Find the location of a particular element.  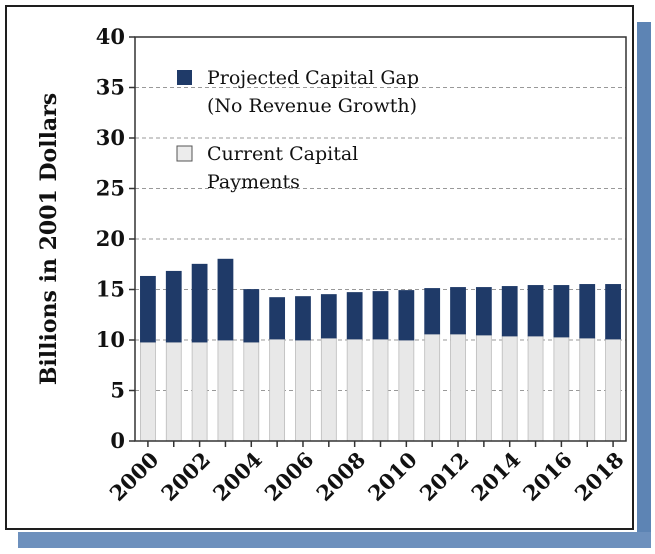

bar-gap-2013 is located at coordinates (483, 311).